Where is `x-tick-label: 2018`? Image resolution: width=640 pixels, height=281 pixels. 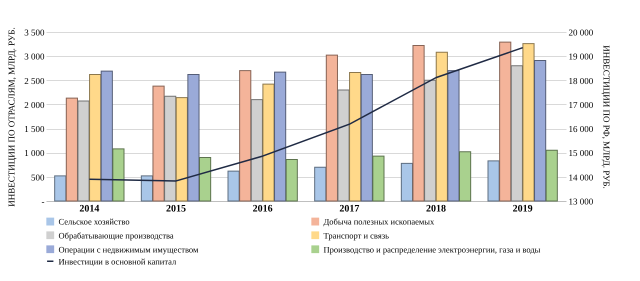
x-tick-label: 2018 is located at coordinates (436, 209).